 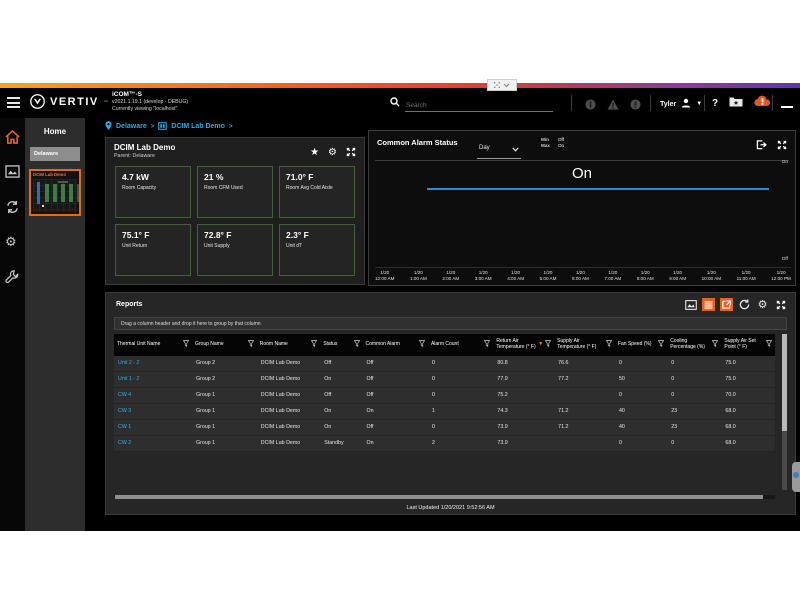 What do you see at coordinates (13, 102) in the screenshot?
I see `hamburger-menu-icon` at bounding box center [13, 102].